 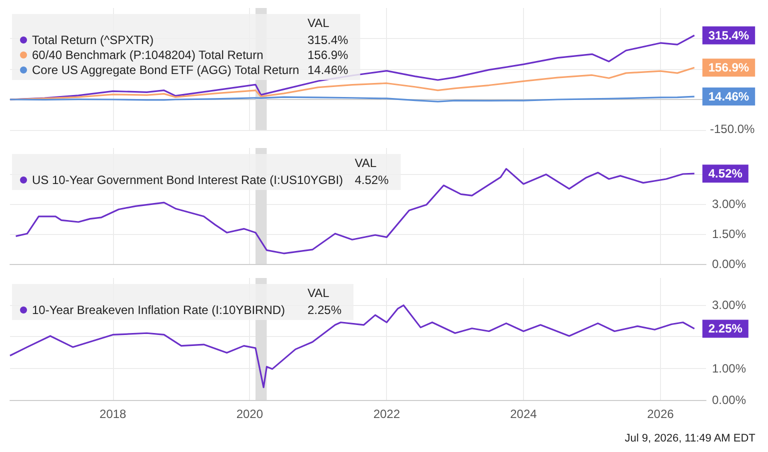 I want to click on x-tick-label: 2026, so click(x=660, y=414).